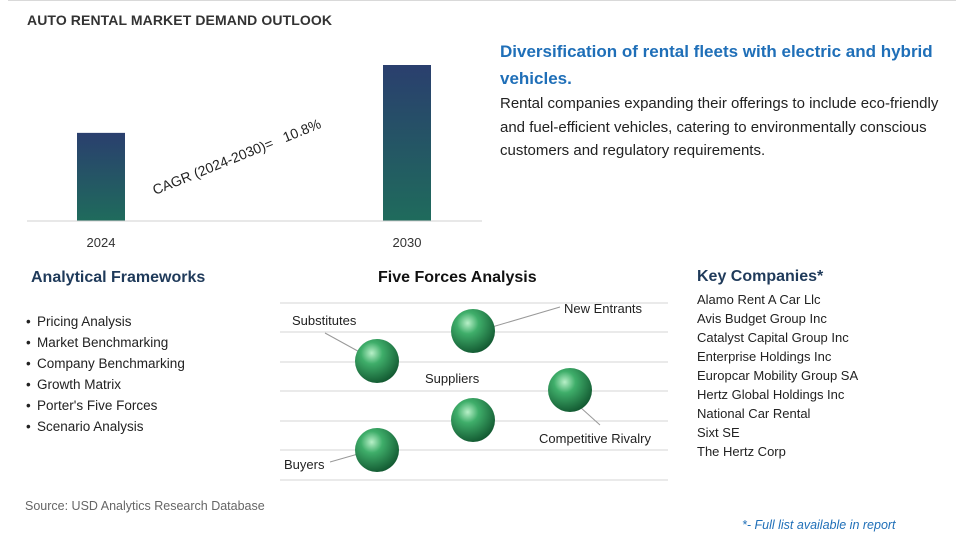 Image resolution: width=963 pixels, height=541 pixels. I want to click on bar-2030, so click(407, 143).